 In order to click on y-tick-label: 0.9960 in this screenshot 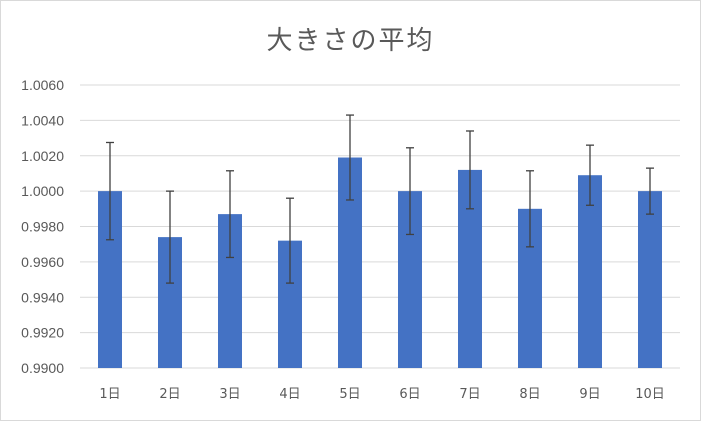, I will do `click(42, 262)`.